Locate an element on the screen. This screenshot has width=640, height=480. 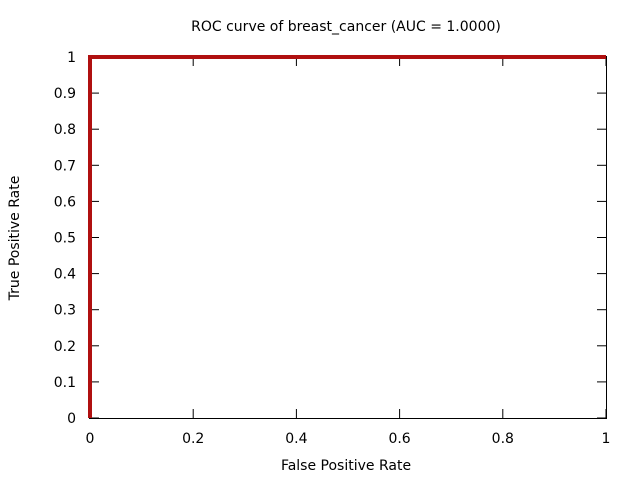
y-tick-label: 0.6 is located at coordinates (65, 202).